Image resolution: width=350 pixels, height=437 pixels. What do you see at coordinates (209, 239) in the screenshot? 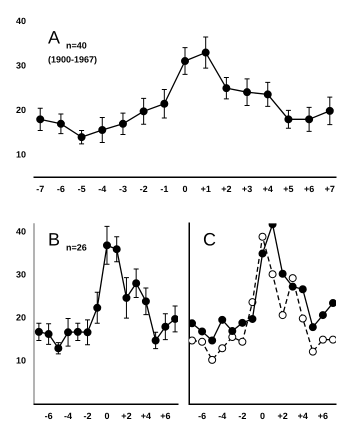
I see `annotation: C` at bounding box center [209, 239].